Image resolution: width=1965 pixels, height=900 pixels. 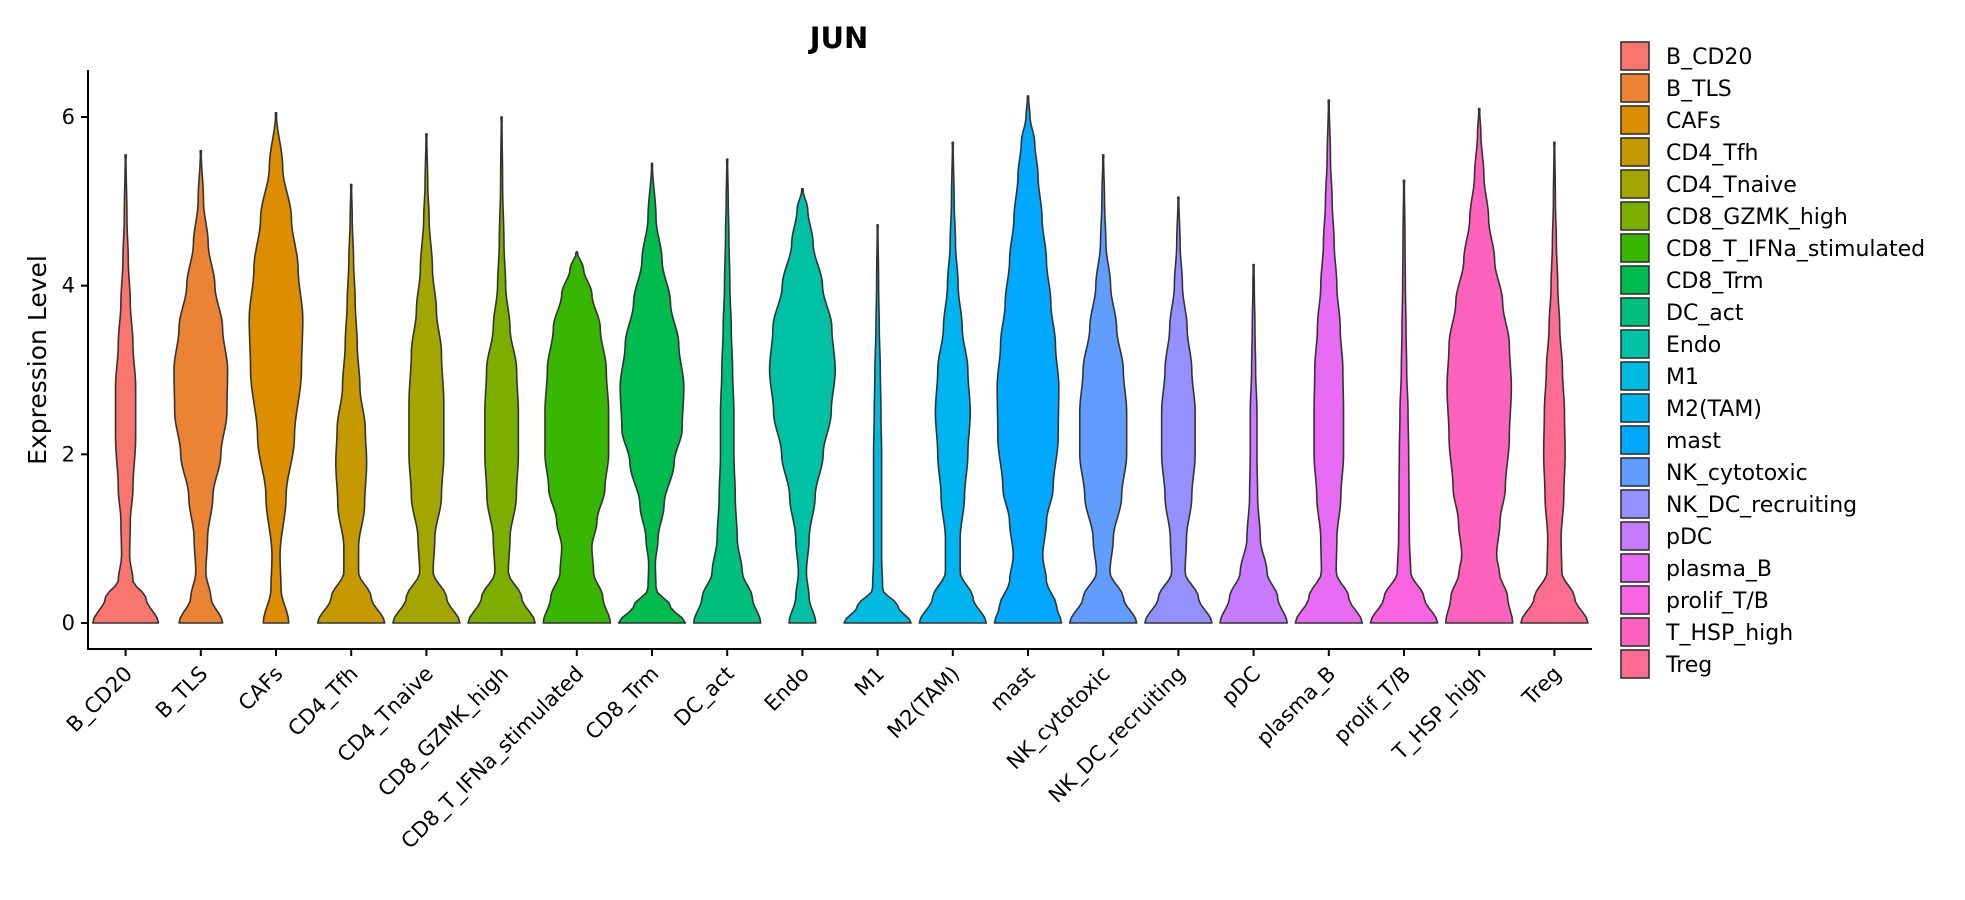 I want to click on x-tick-label: CD8_Trm, so click(x=623, y=704).